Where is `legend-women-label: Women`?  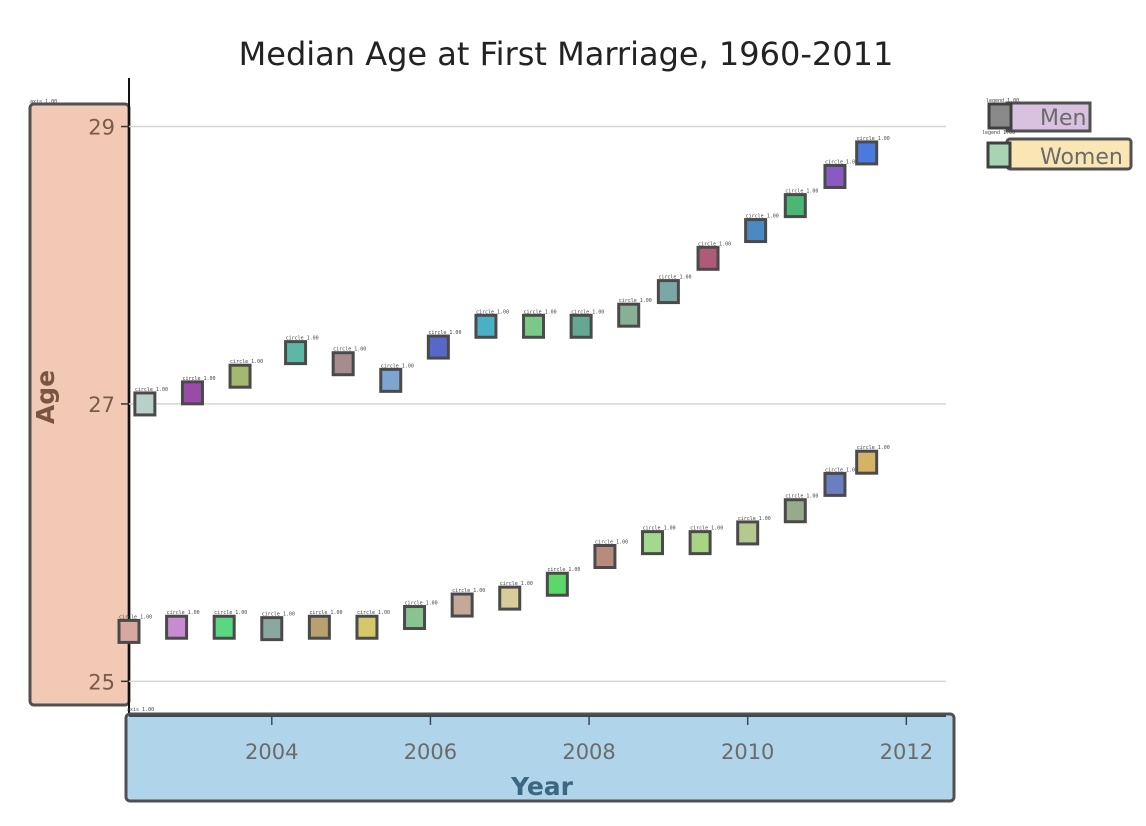 legend-women-label: Women is located at coordinates (1081, 157).